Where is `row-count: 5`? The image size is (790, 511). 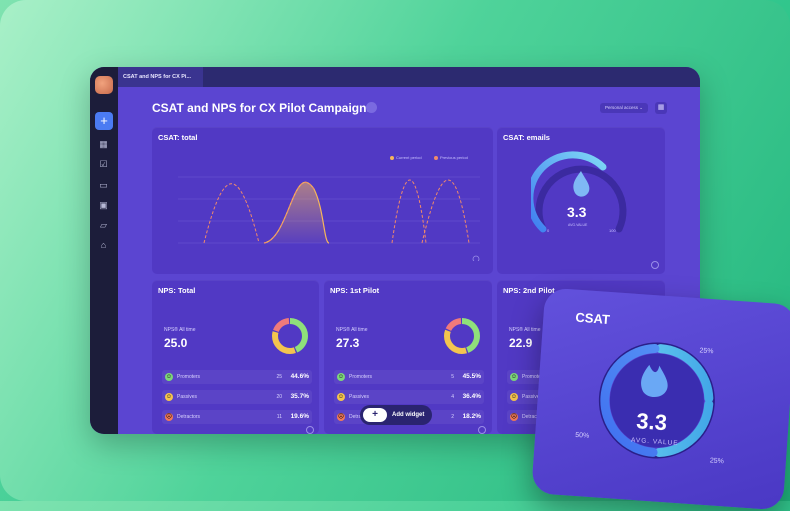
row-count: 5 is located at coordinates (452, 377).